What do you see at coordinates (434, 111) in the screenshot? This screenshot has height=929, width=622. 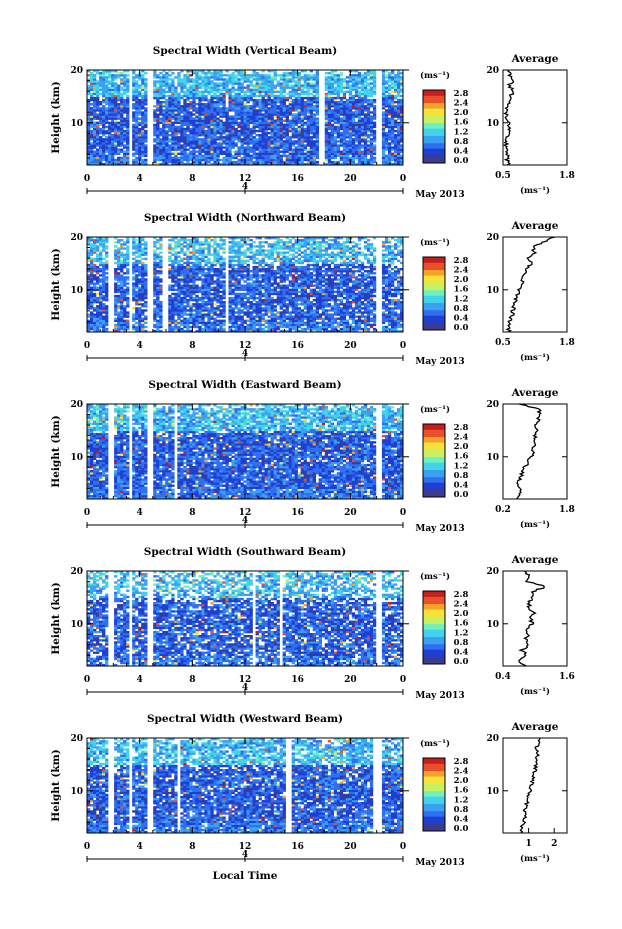 I see `colorbar-swatch` at bounding box center [434, 111].